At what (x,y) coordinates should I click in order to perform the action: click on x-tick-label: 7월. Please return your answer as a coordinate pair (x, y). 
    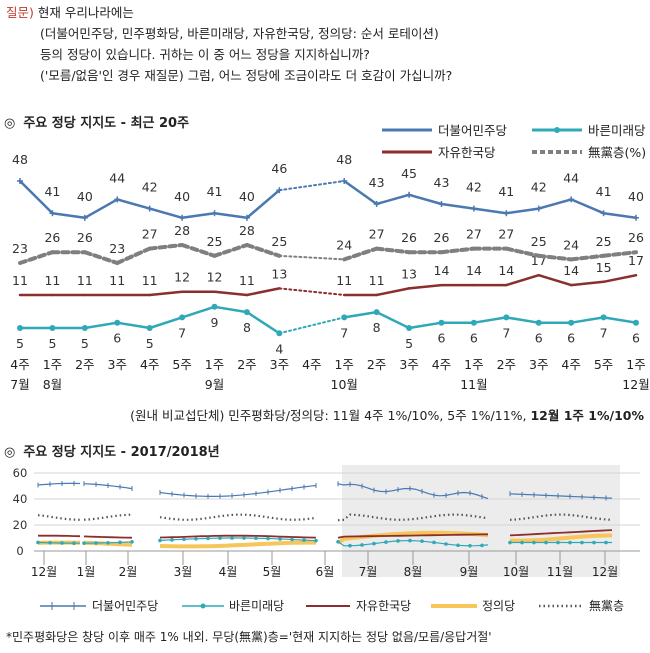
    Looking at the image, I should click on (368, 572).